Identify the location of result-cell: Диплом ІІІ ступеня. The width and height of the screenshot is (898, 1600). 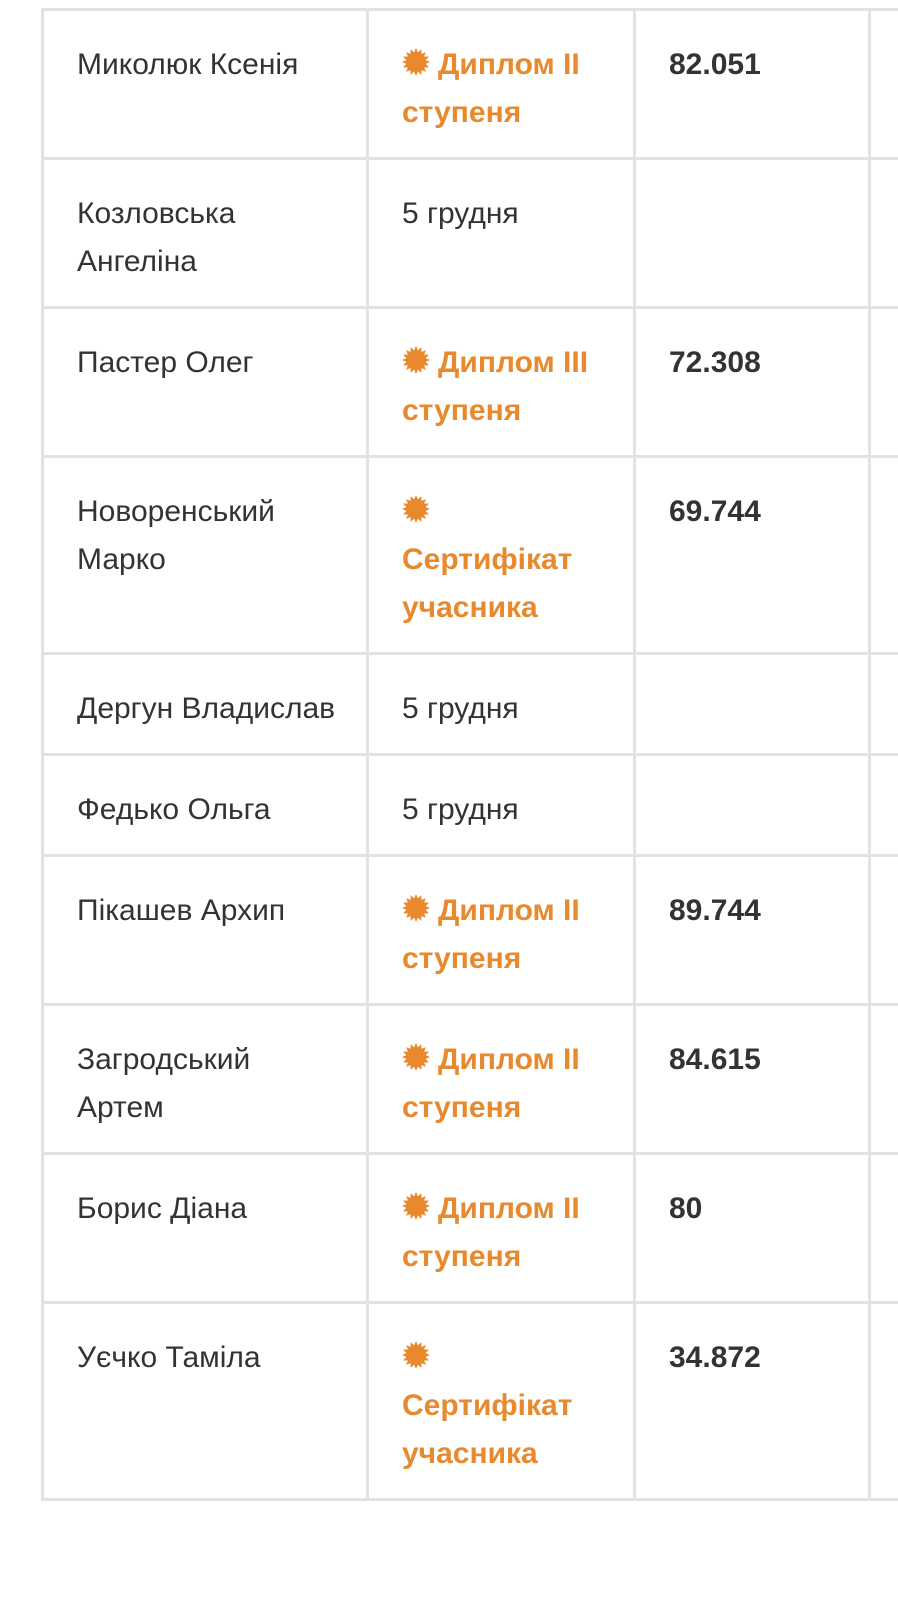
(501, 382).